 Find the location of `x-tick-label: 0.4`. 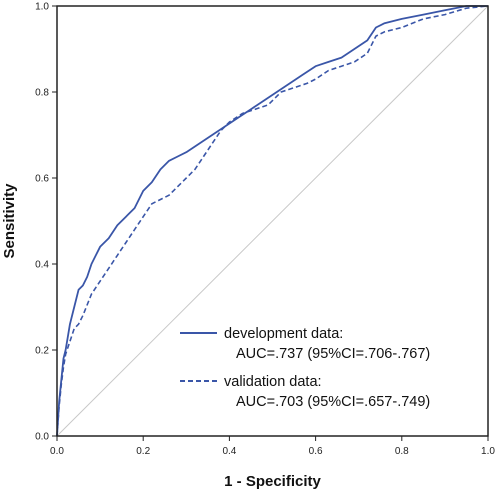

x-tick-label: 0.4 is located at coordinates (229, 451).